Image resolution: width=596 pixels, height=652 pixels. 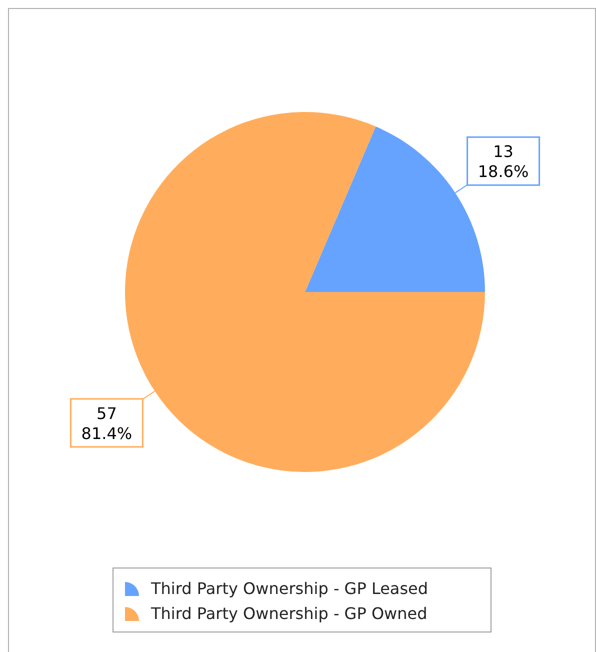 What do you see at coordinates (289, 588) in the screenshot?
I see `legend-label: Third Party Ownership - GP Leased` at bounding box center [289, 588].